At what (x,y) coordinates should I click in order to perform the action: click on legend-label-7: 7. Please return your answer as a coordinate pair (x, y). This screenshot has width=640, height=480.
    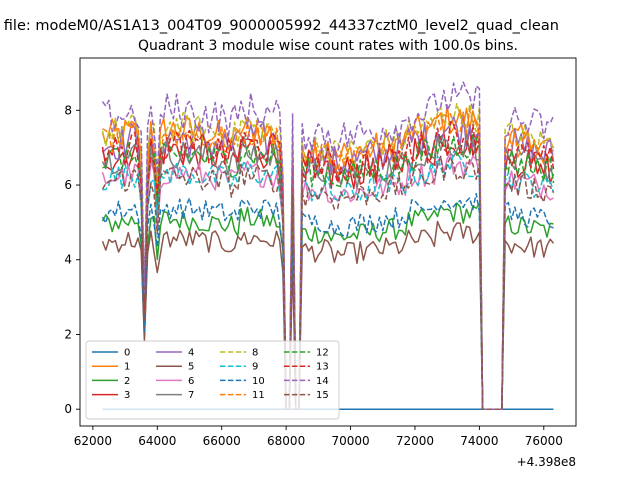
    Looking at the image, I should click on (191, 395).